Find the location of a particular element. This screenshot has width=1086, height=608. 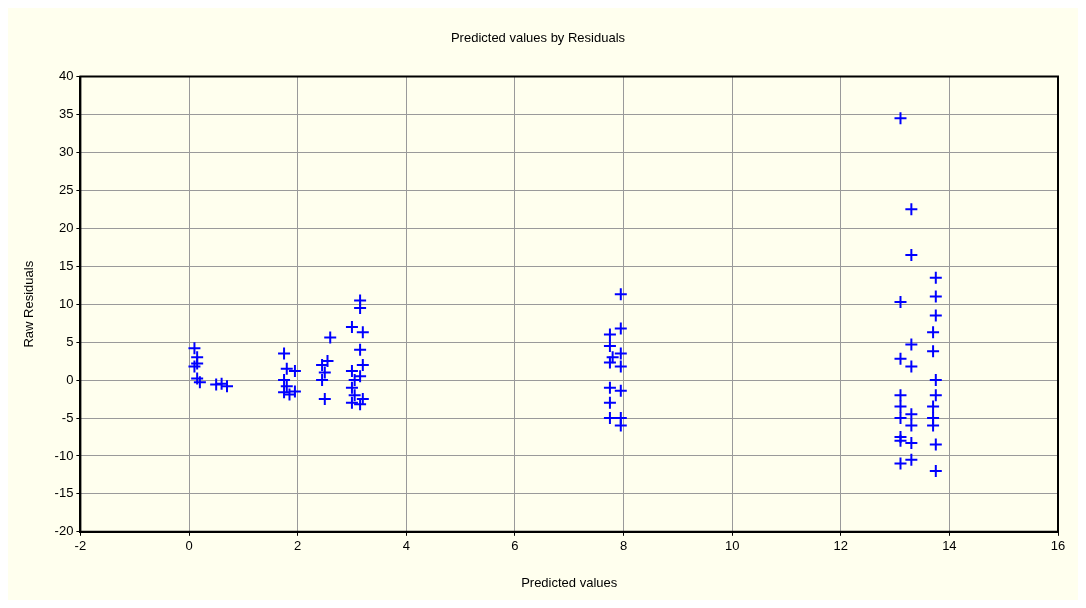

x-axis-title: Predicted values is located at coordinates (569, 582).